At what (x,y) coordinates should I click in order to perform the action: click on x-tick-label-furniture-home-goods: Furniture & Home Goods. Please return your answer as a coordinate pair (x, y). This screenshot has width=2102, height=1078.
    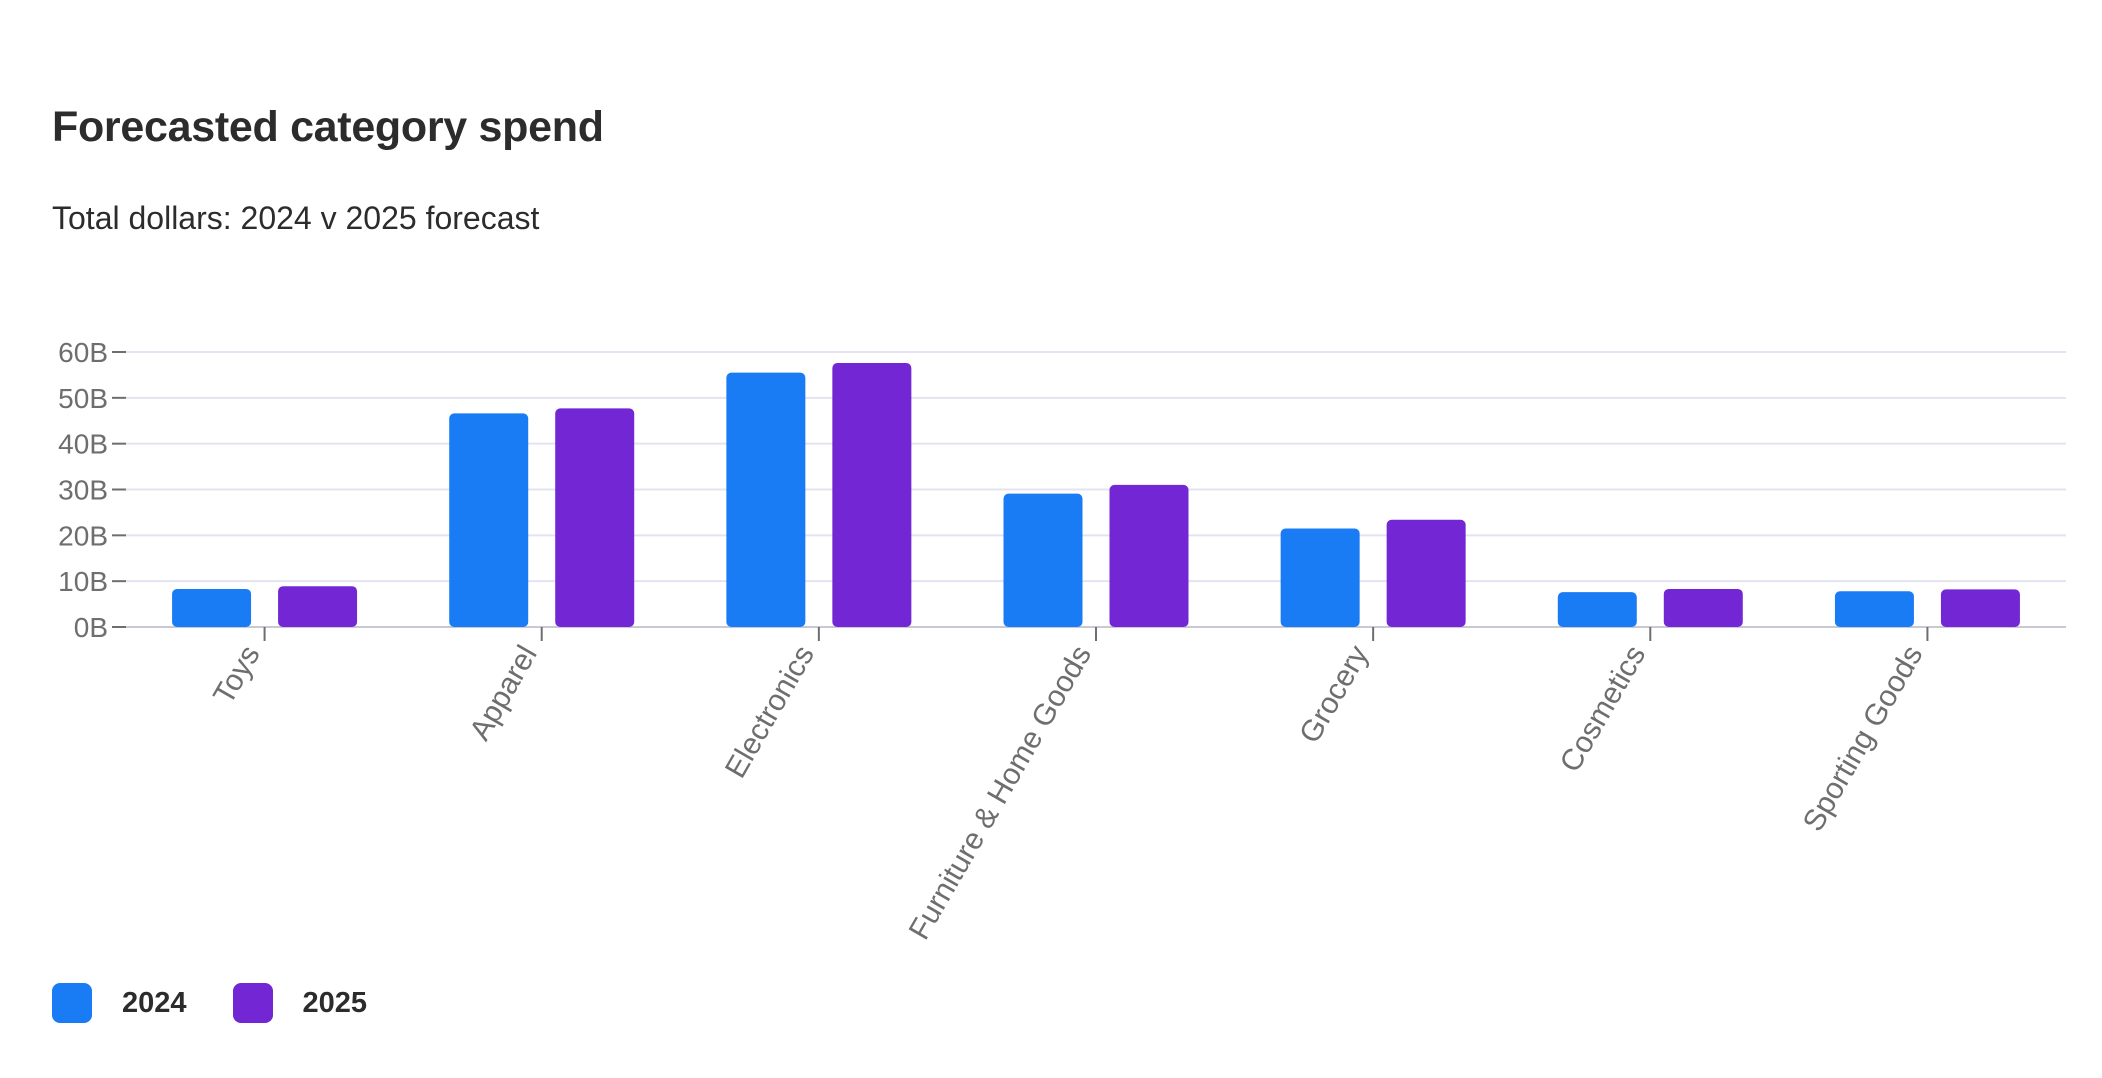
    Looking at the image, I should click on (1000, 792).